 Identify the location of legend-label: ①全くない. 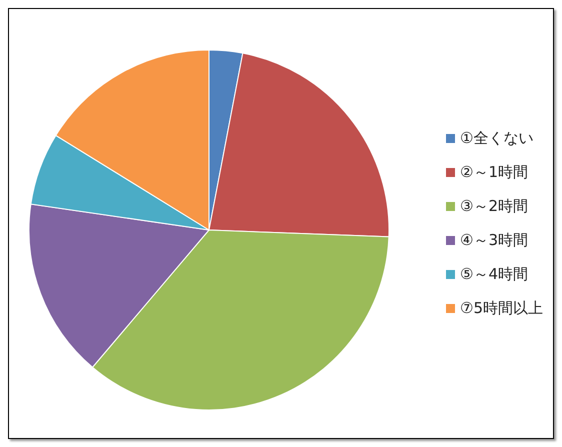
(497, 138).